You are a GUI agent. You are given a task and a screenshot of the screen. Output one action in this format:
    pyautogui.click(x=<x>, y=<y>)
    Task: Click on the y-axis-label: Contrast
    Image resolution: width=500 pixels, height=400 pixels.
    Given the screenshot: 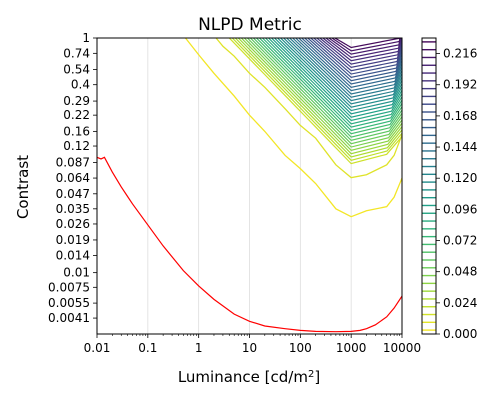 What is the action you would take?
    pyautogui.click(x=23, y=187)
    